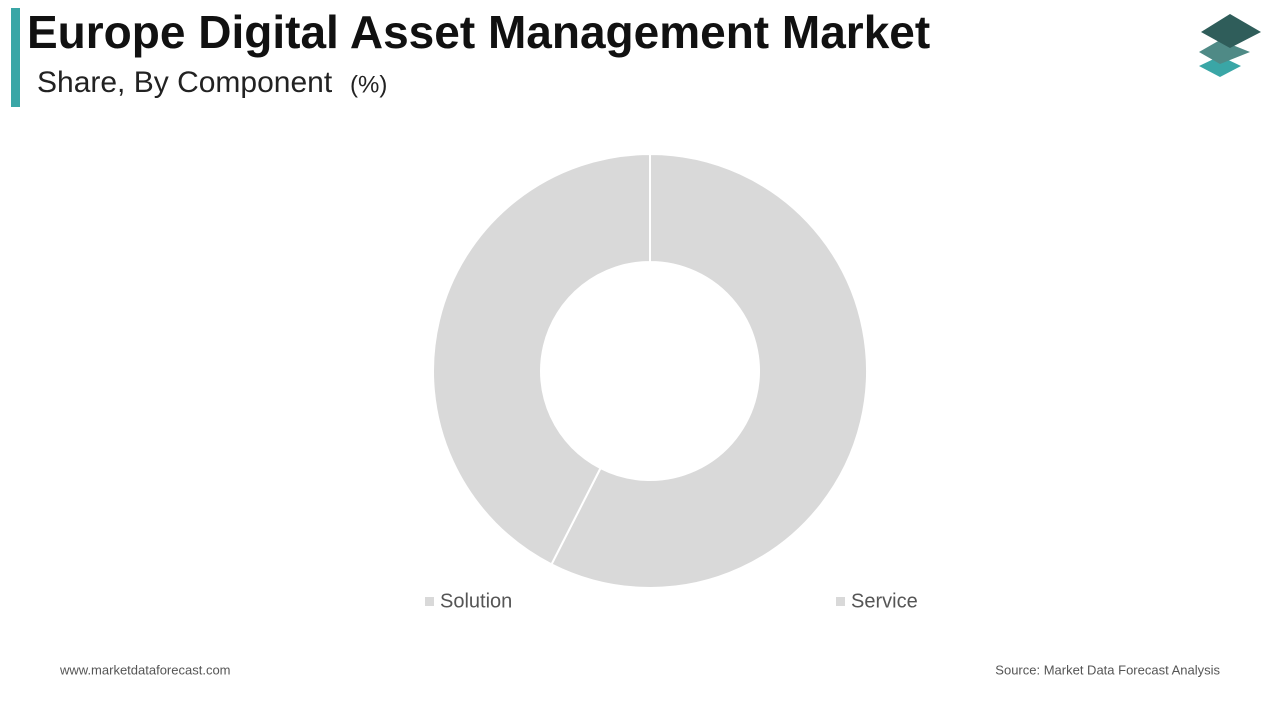  Describe the element at coordinates (15, 57) in the screenshot. I see `title-accent` at that location.